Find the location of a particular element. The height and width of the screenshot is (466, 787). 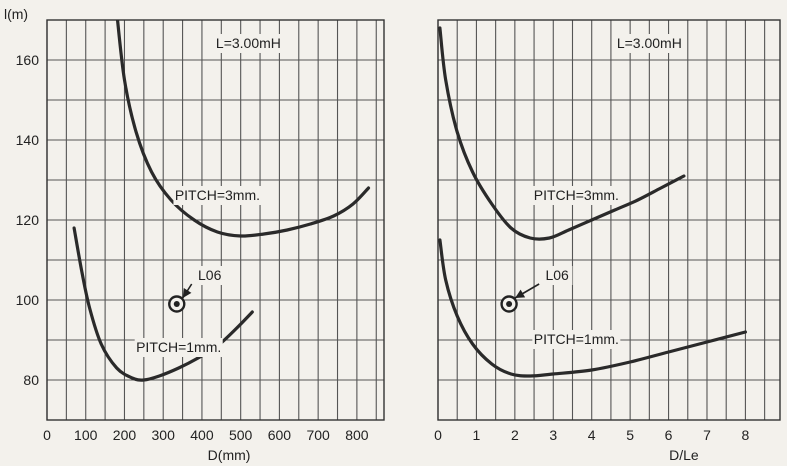

left-marker-l06-dot is located at coordinates (176, 304).